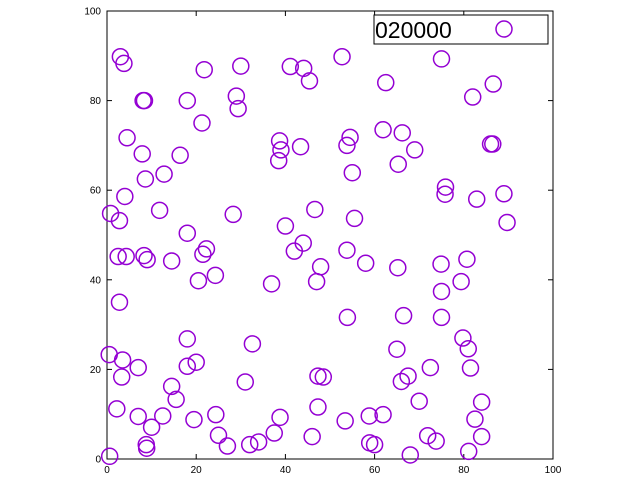  Describe the element at coordinates (461, 29) in the screenshot. I see `legend: 020000` at that location.